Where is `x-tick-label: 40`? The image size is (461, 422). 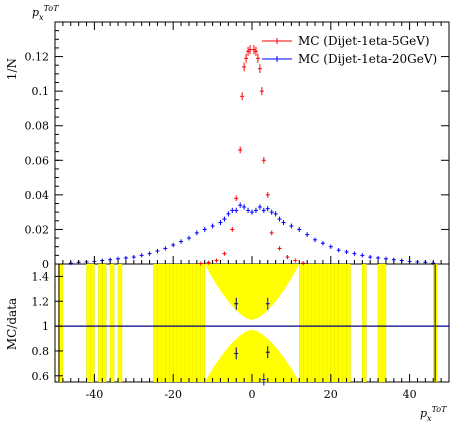
x-tick-label: 40 is located at coordinates (410, 394).